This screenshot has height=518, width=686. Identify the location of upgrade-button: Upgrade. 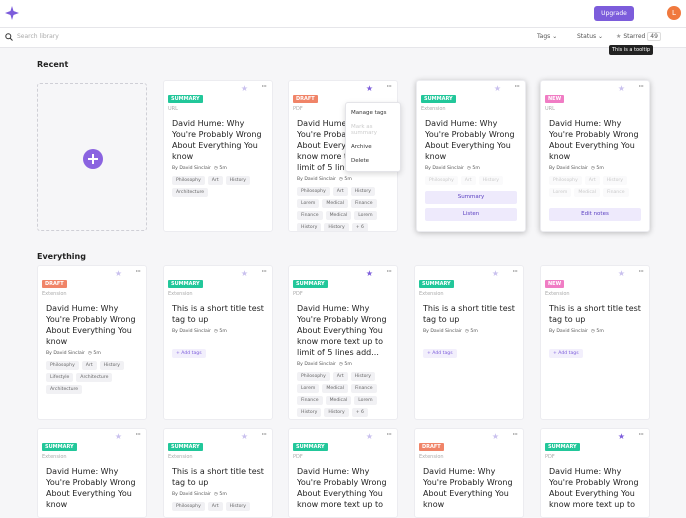
(614, 13).